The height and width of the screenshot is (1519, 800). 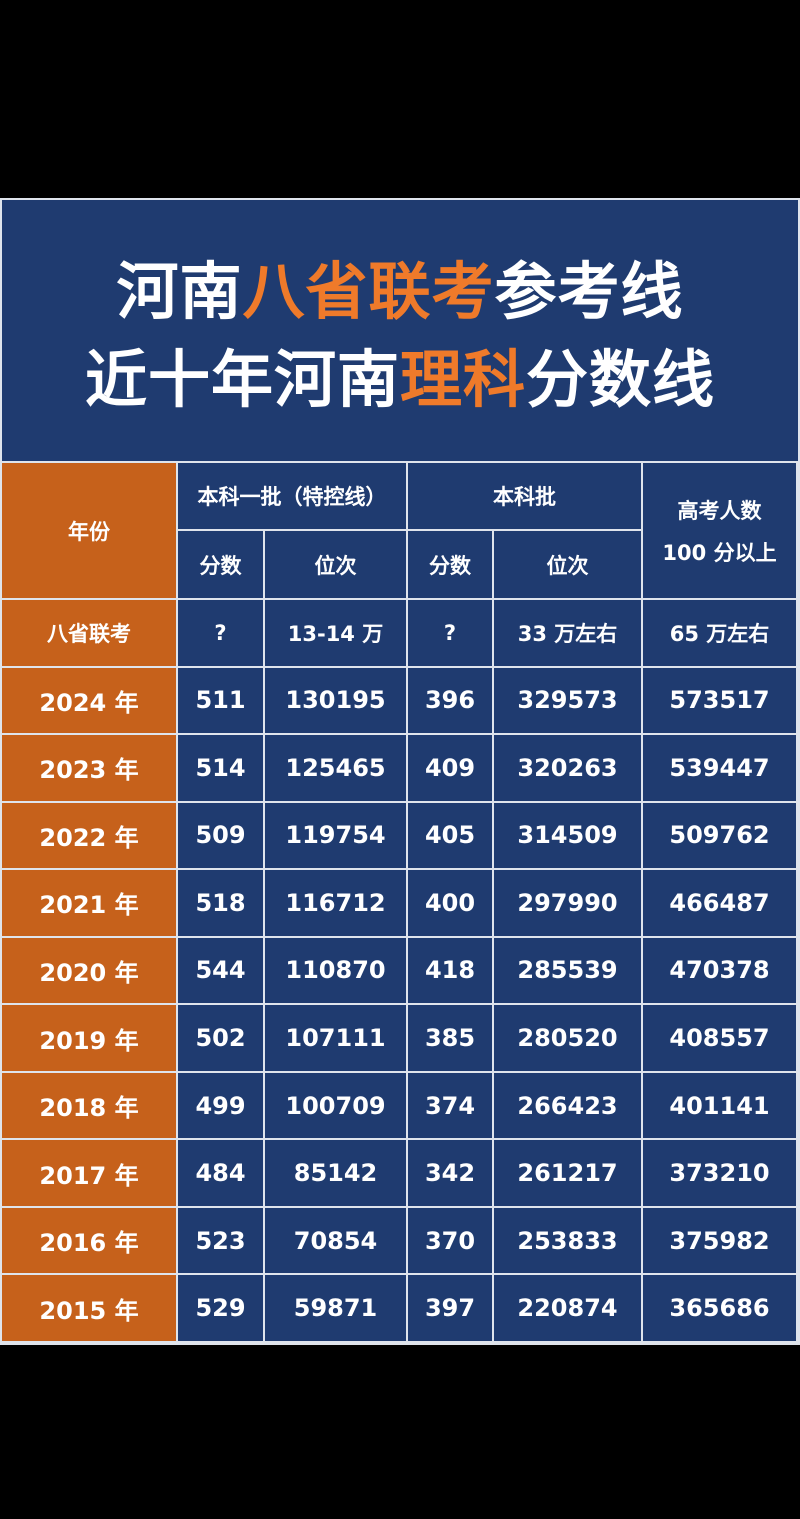 I want to click on data-cell: 375982, so click(x=719, y=1240).